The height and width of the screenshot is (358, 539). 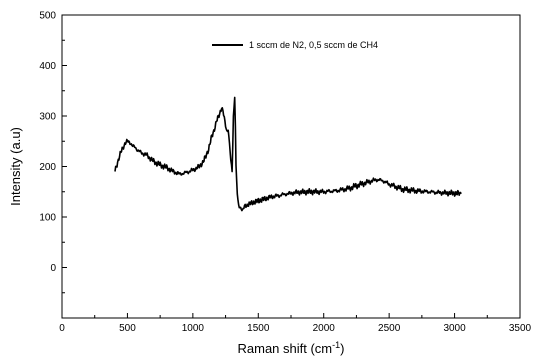 What do you see at coordinates (454, 328) in the screenshot?
I see `x-tick-label: 3000` at bounding box center [454, 328].